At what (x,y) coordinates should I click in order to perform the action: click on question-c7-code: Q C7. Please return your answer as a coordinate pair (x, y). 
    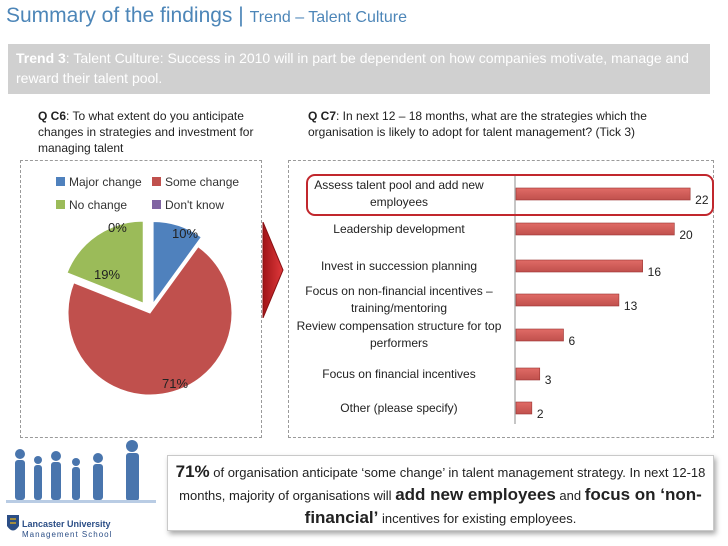
    Looking at the image, I should click on (322, 116).